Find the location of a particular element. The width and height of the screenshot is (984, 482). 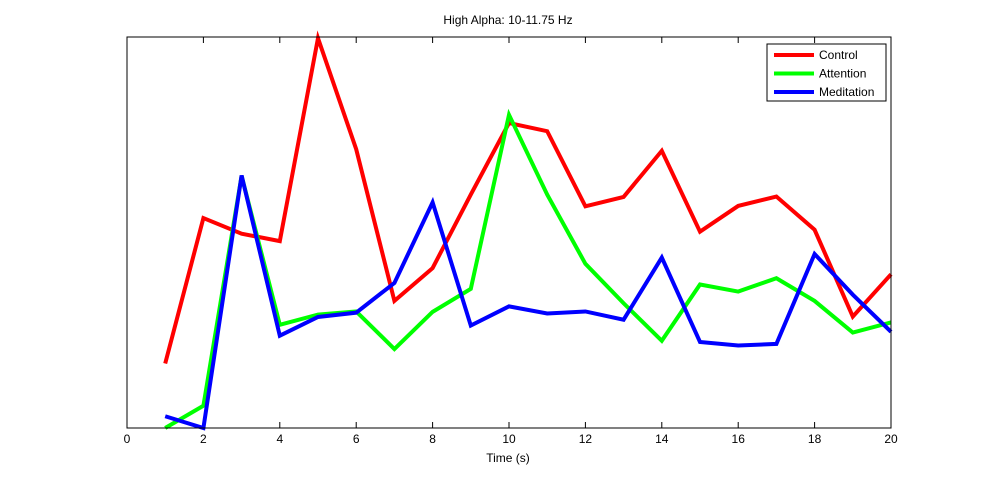

x-tick-label: 10 is located at coordinates (509, 439).